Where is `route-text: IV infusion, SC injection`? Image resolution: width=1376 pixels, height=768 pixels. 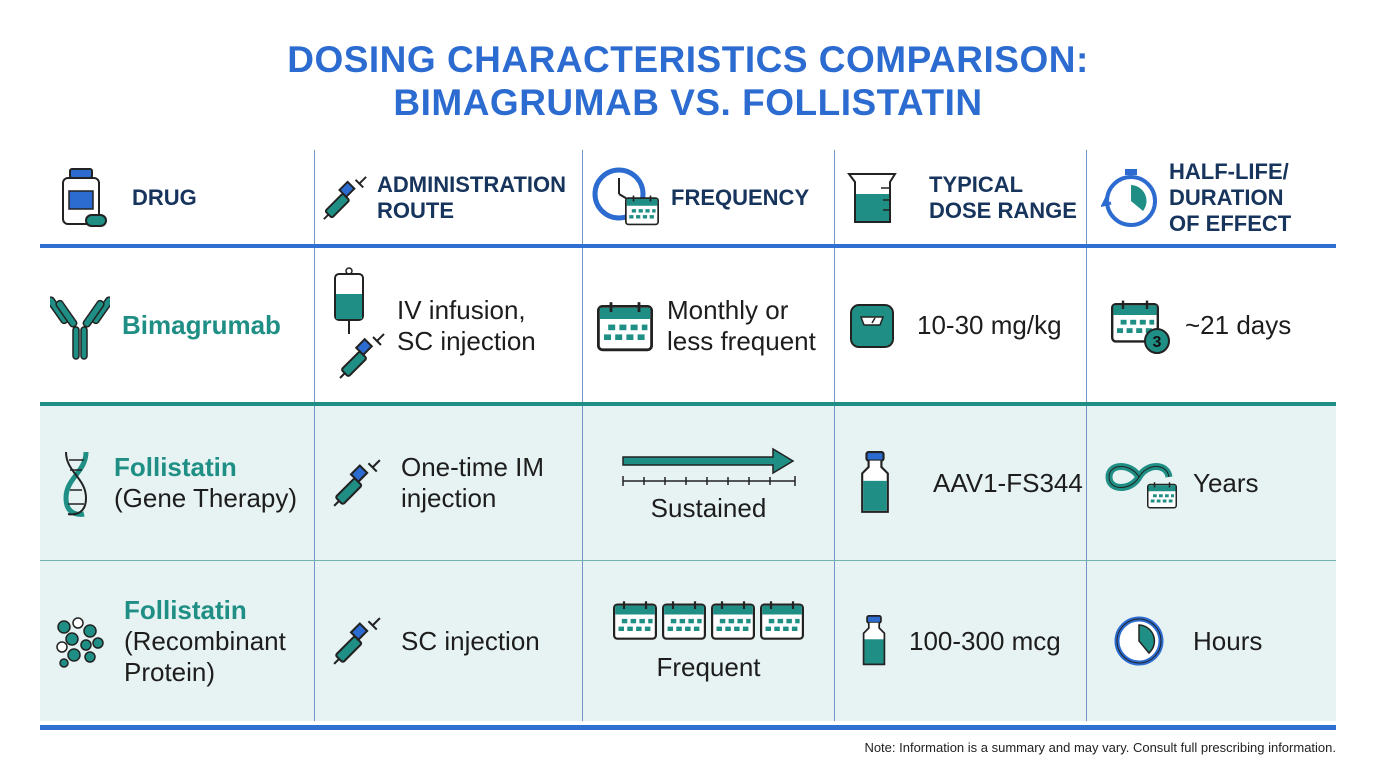 route-text: IV infusion, SC injection is located at coordinates (466, 325).